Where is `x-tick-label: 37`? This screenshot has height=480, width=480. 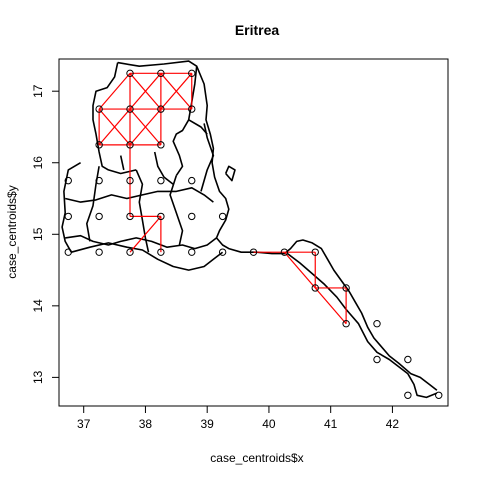 x-tick-label: 37 is located at coordinates (84, 424).